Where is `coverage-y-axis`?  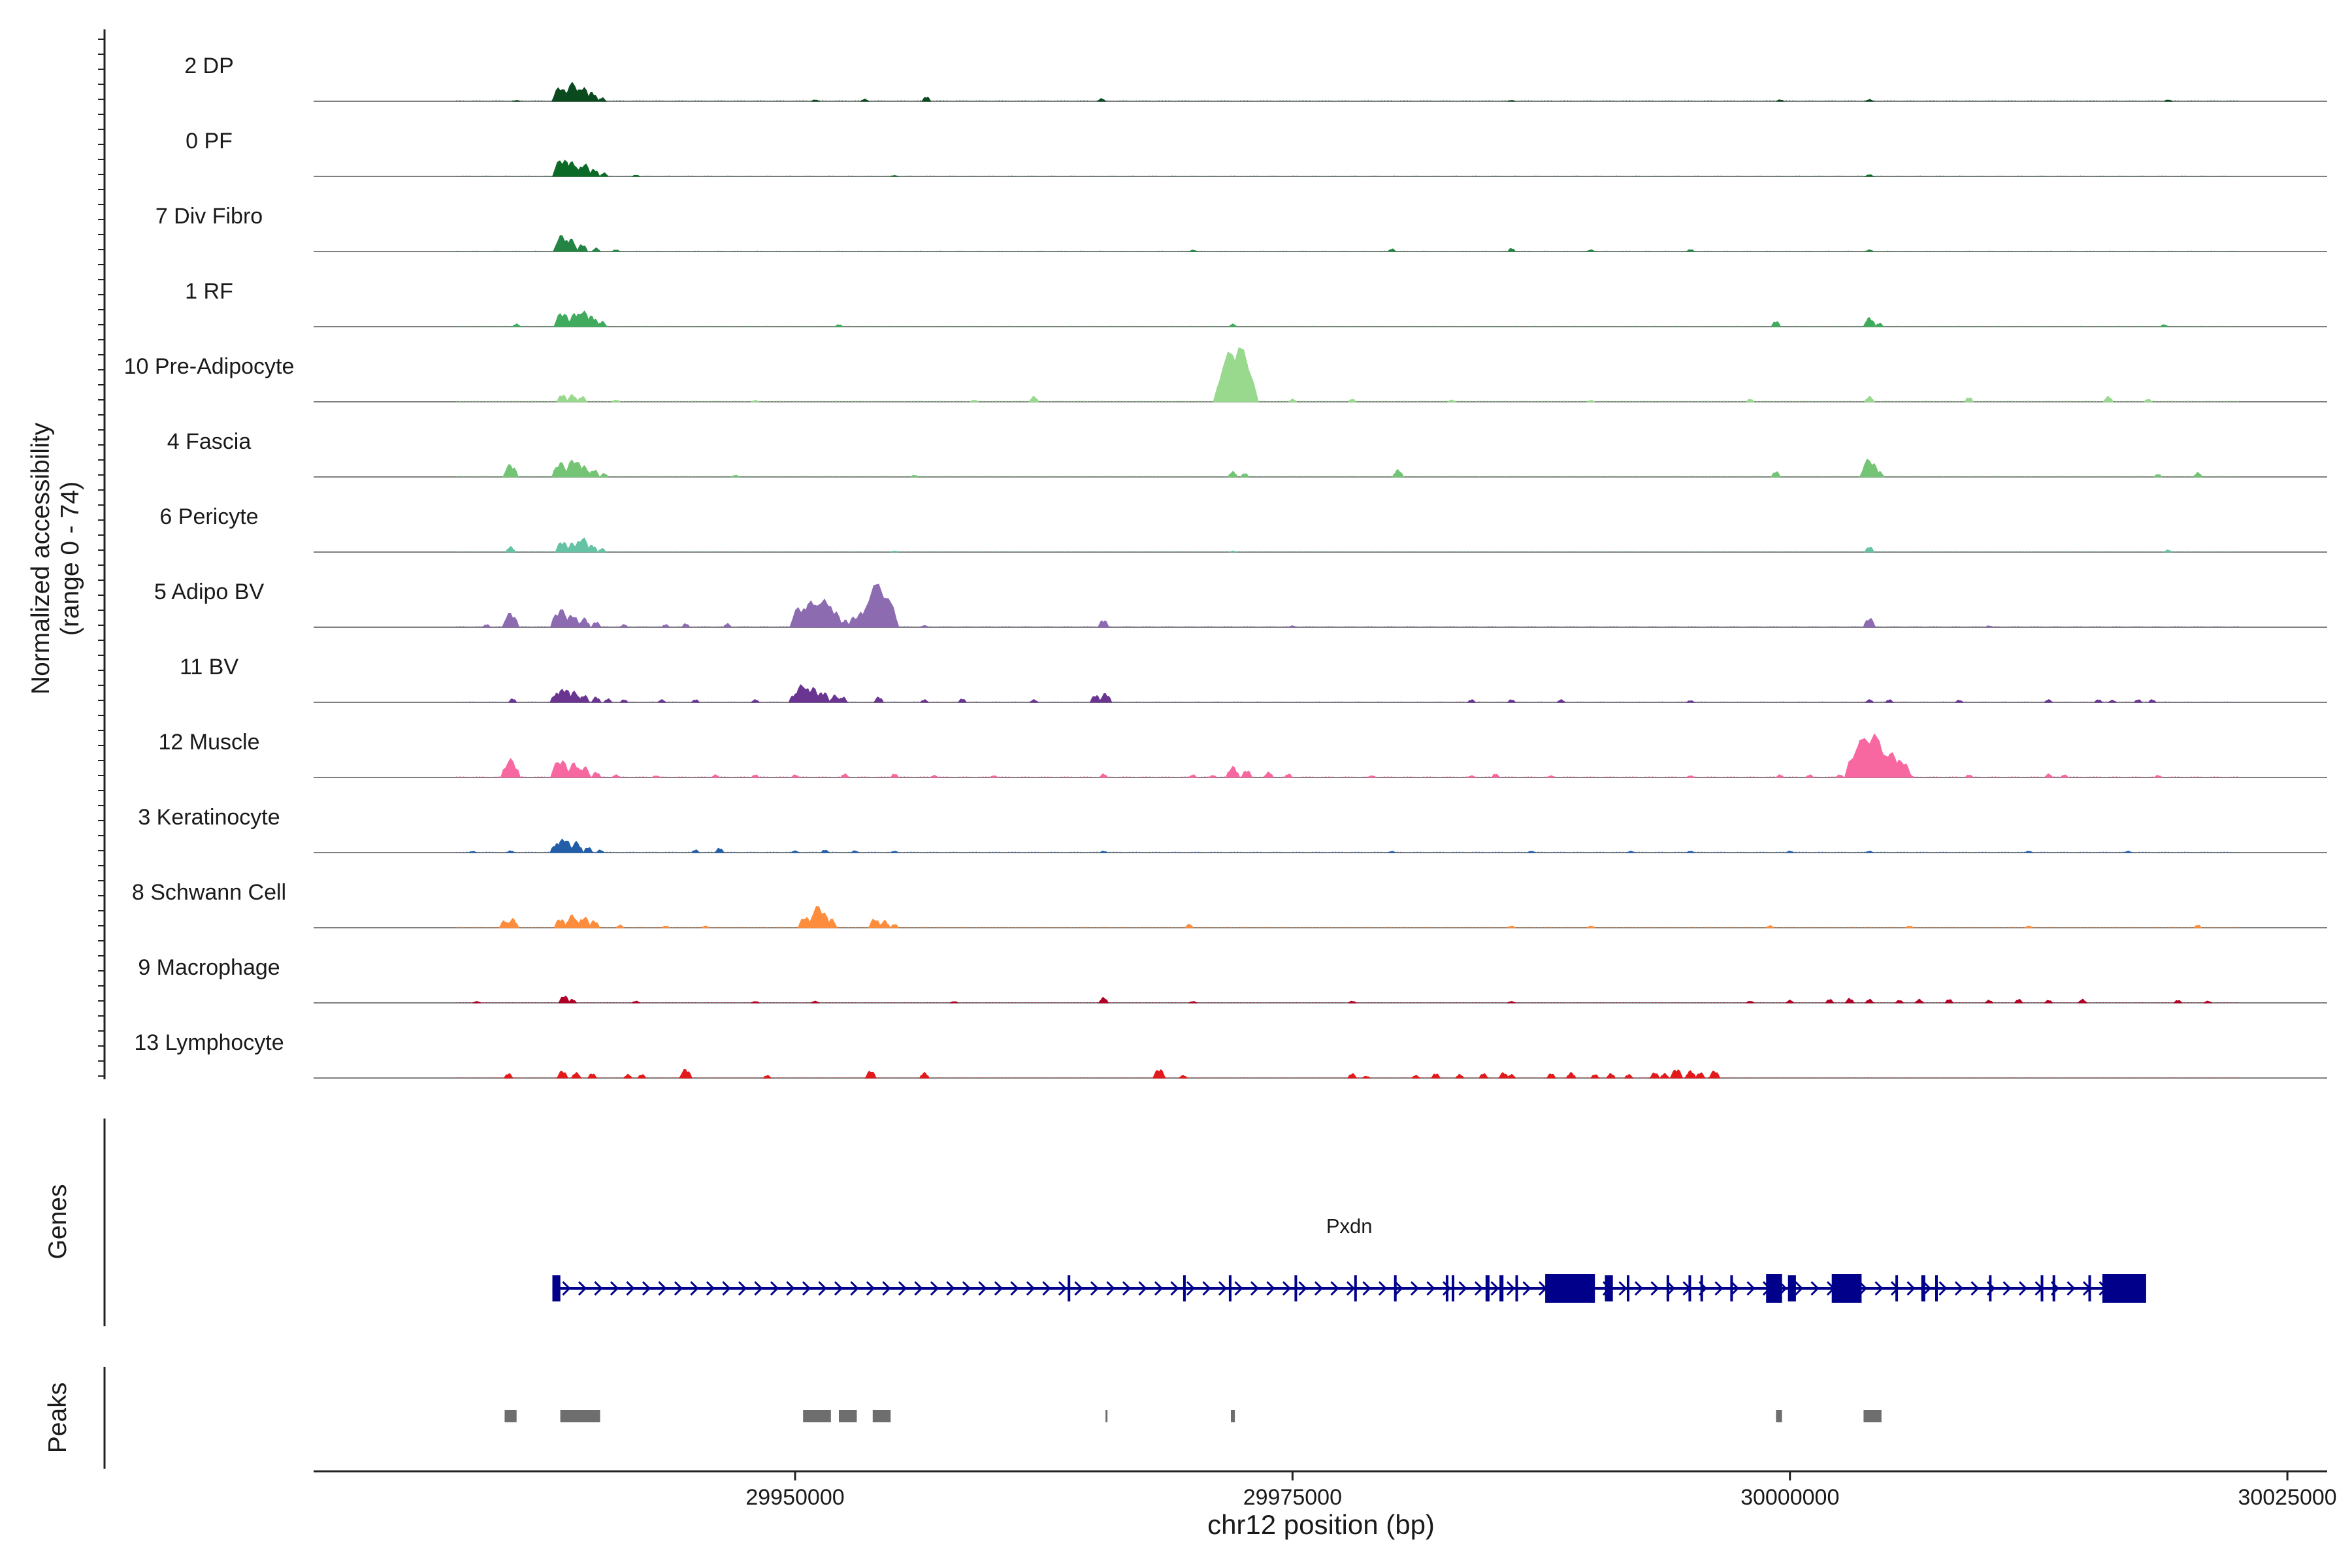
coverage-y-axis is located at coordinates (102, 554).